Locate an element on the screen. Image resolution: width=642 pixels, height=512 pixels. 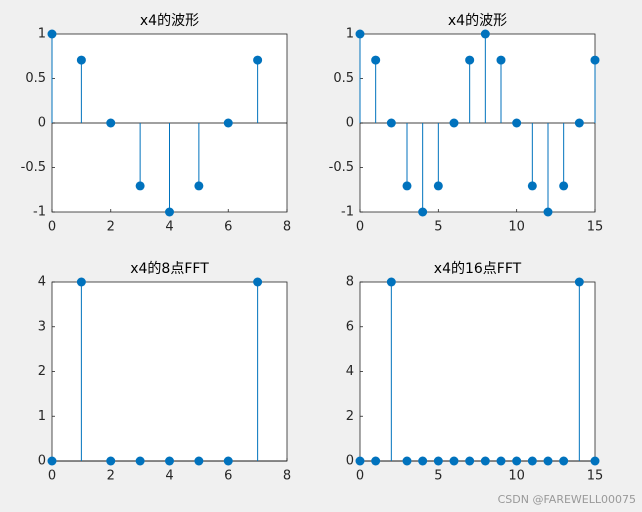
y-tick-label: 3 is located at coordinates (42, 326).